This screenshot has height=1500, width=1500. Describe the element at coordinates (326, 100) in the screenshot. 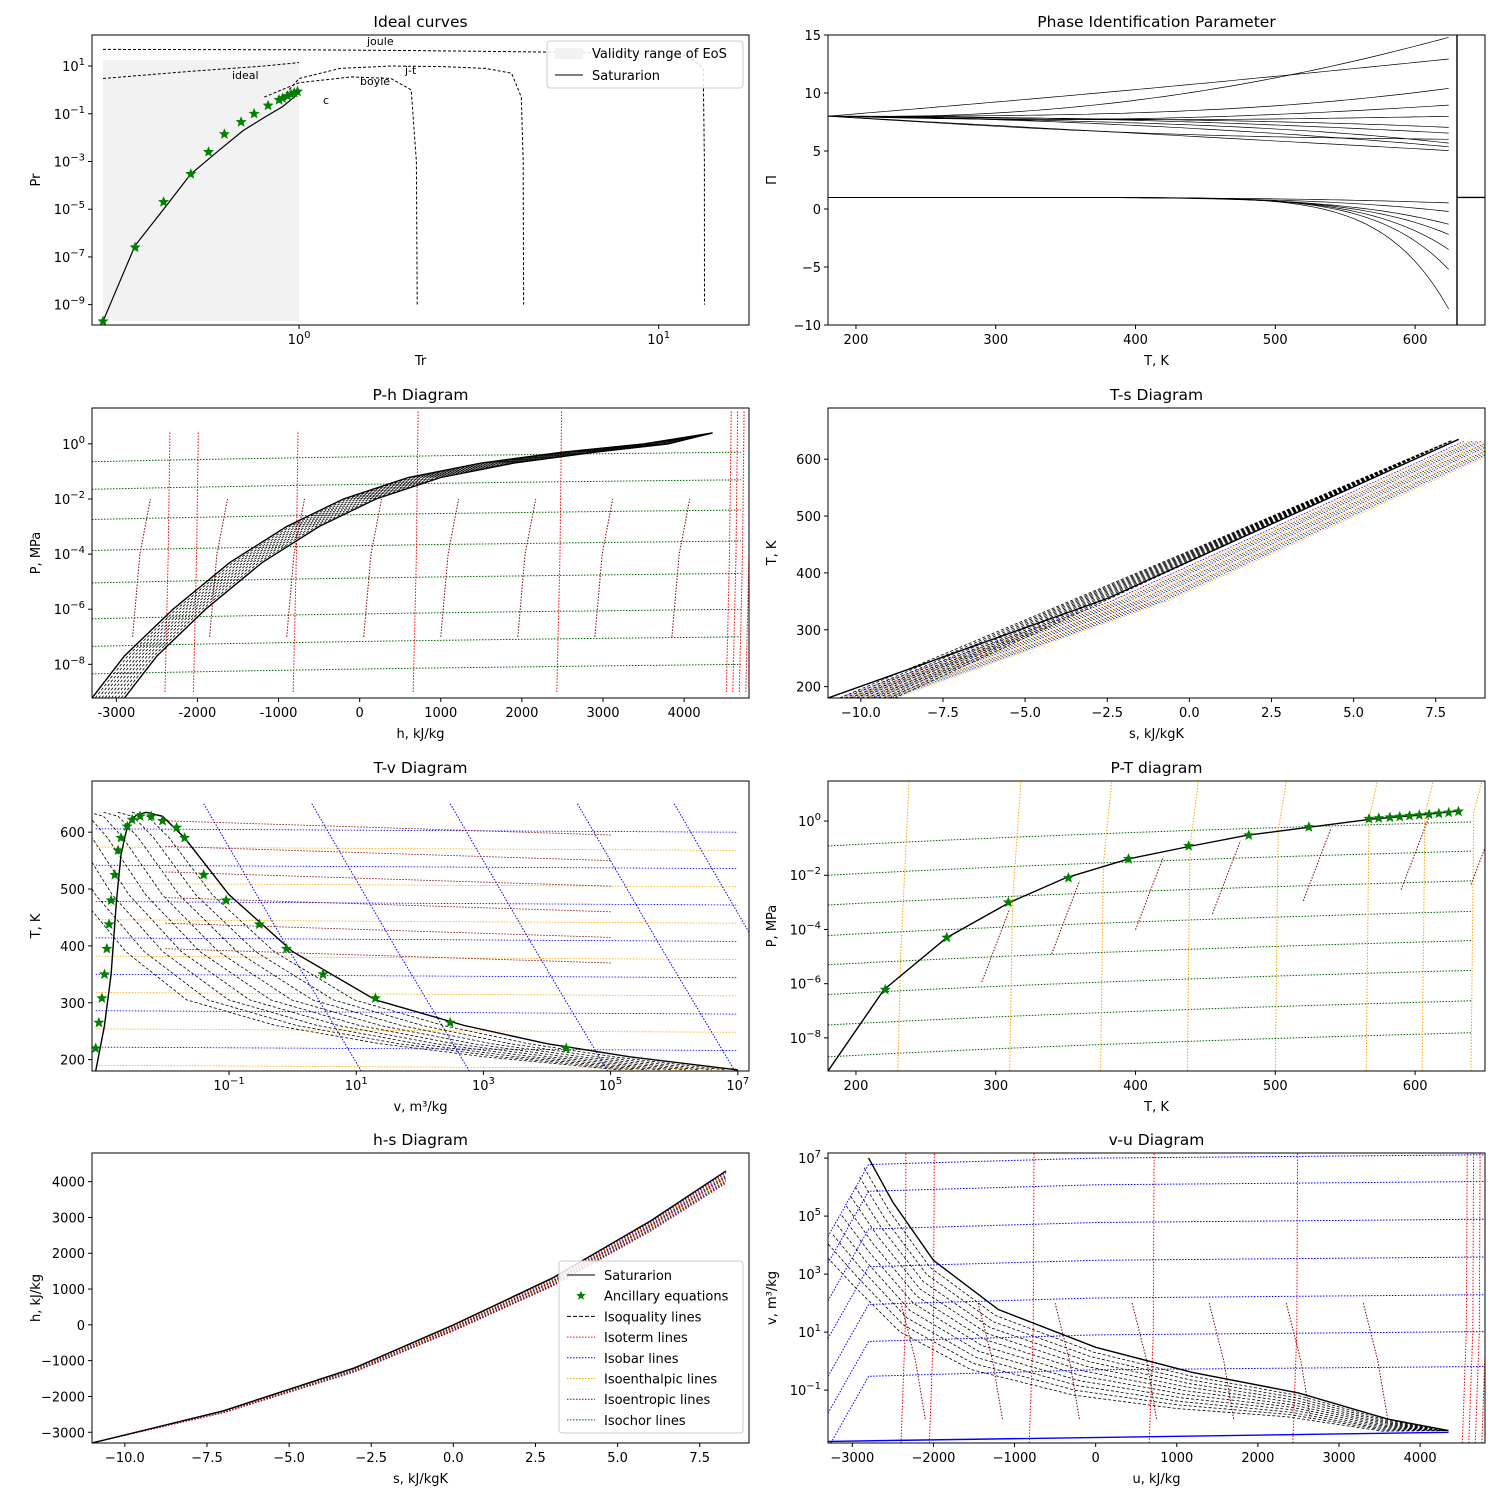

I see `curve-annotation: c` at that location.